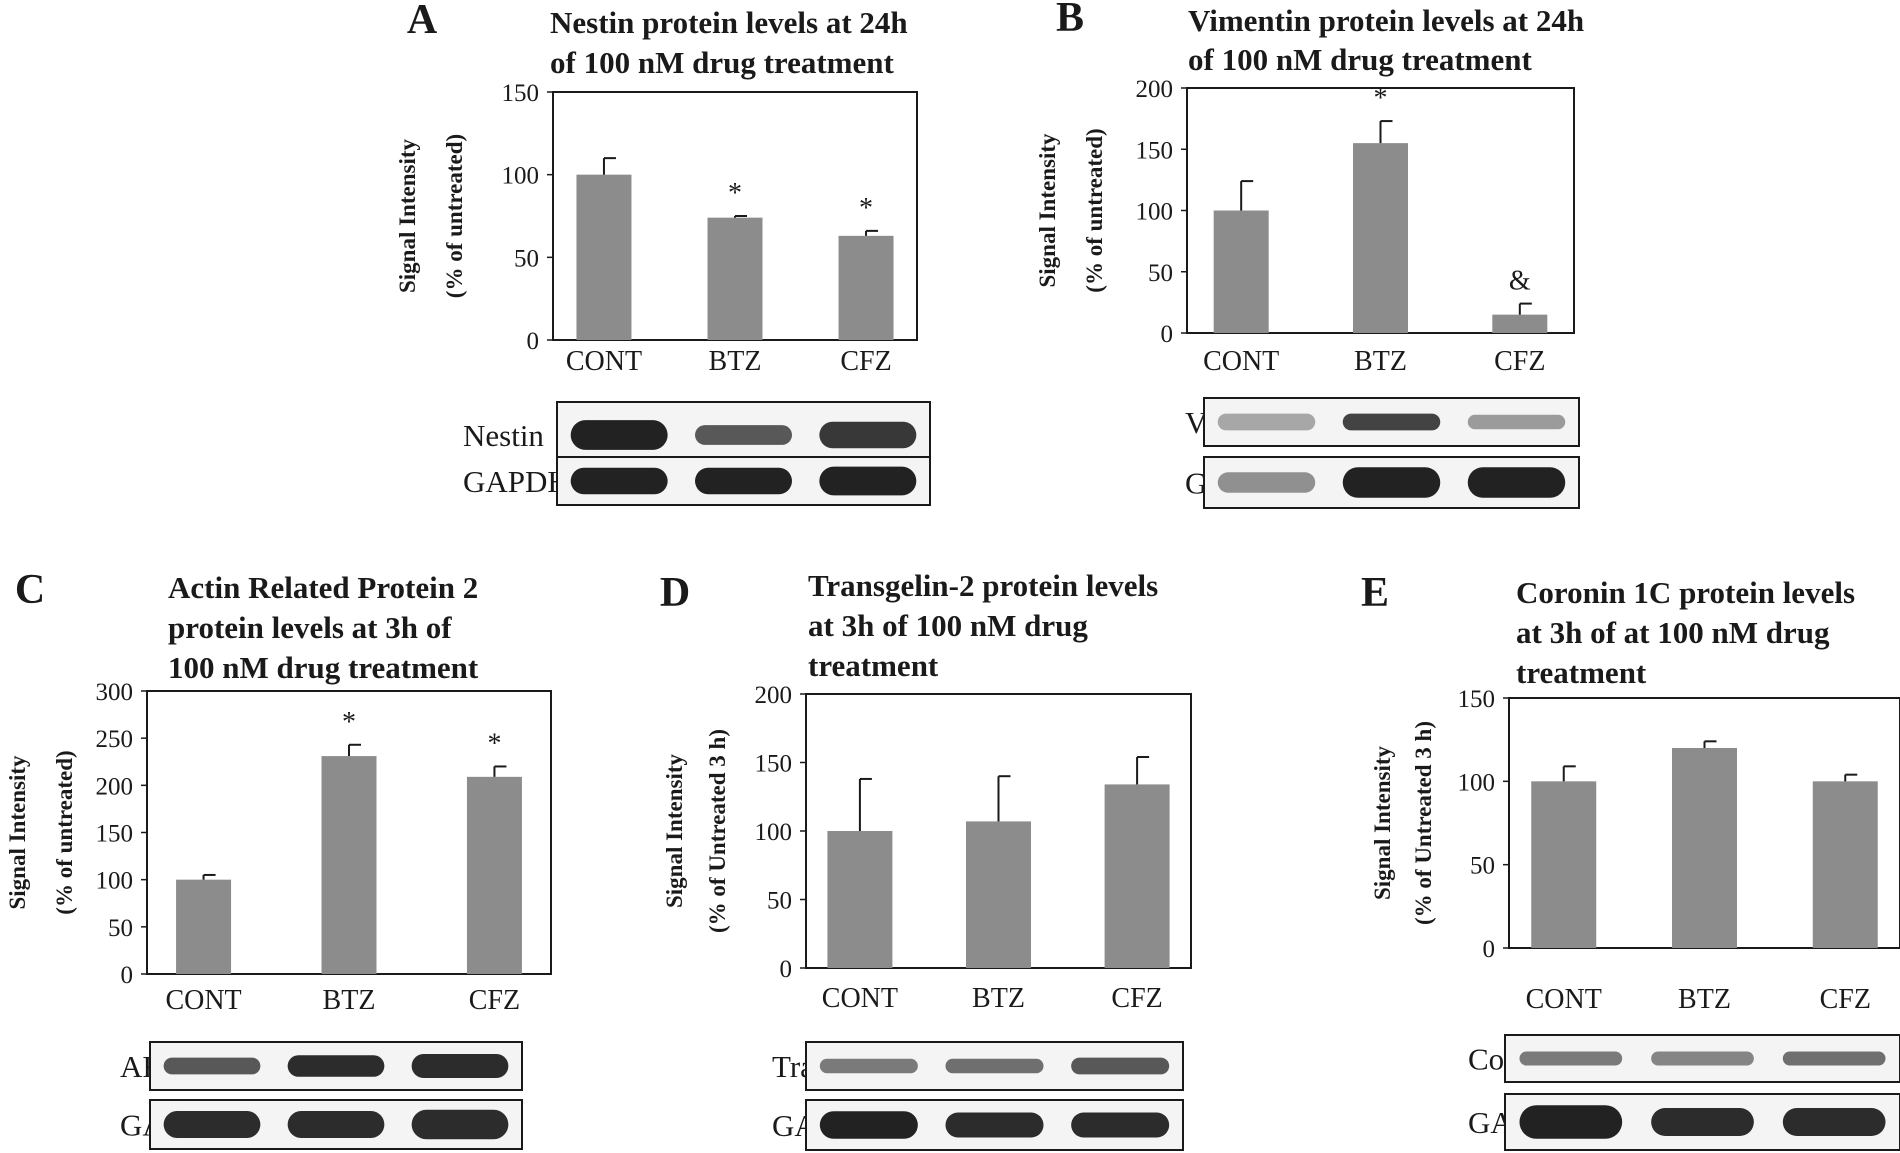 This screenshot has height=1153, width=1900. I want to click on chart-title: at 3h of at 100 nM drug, so click(1673, 632).